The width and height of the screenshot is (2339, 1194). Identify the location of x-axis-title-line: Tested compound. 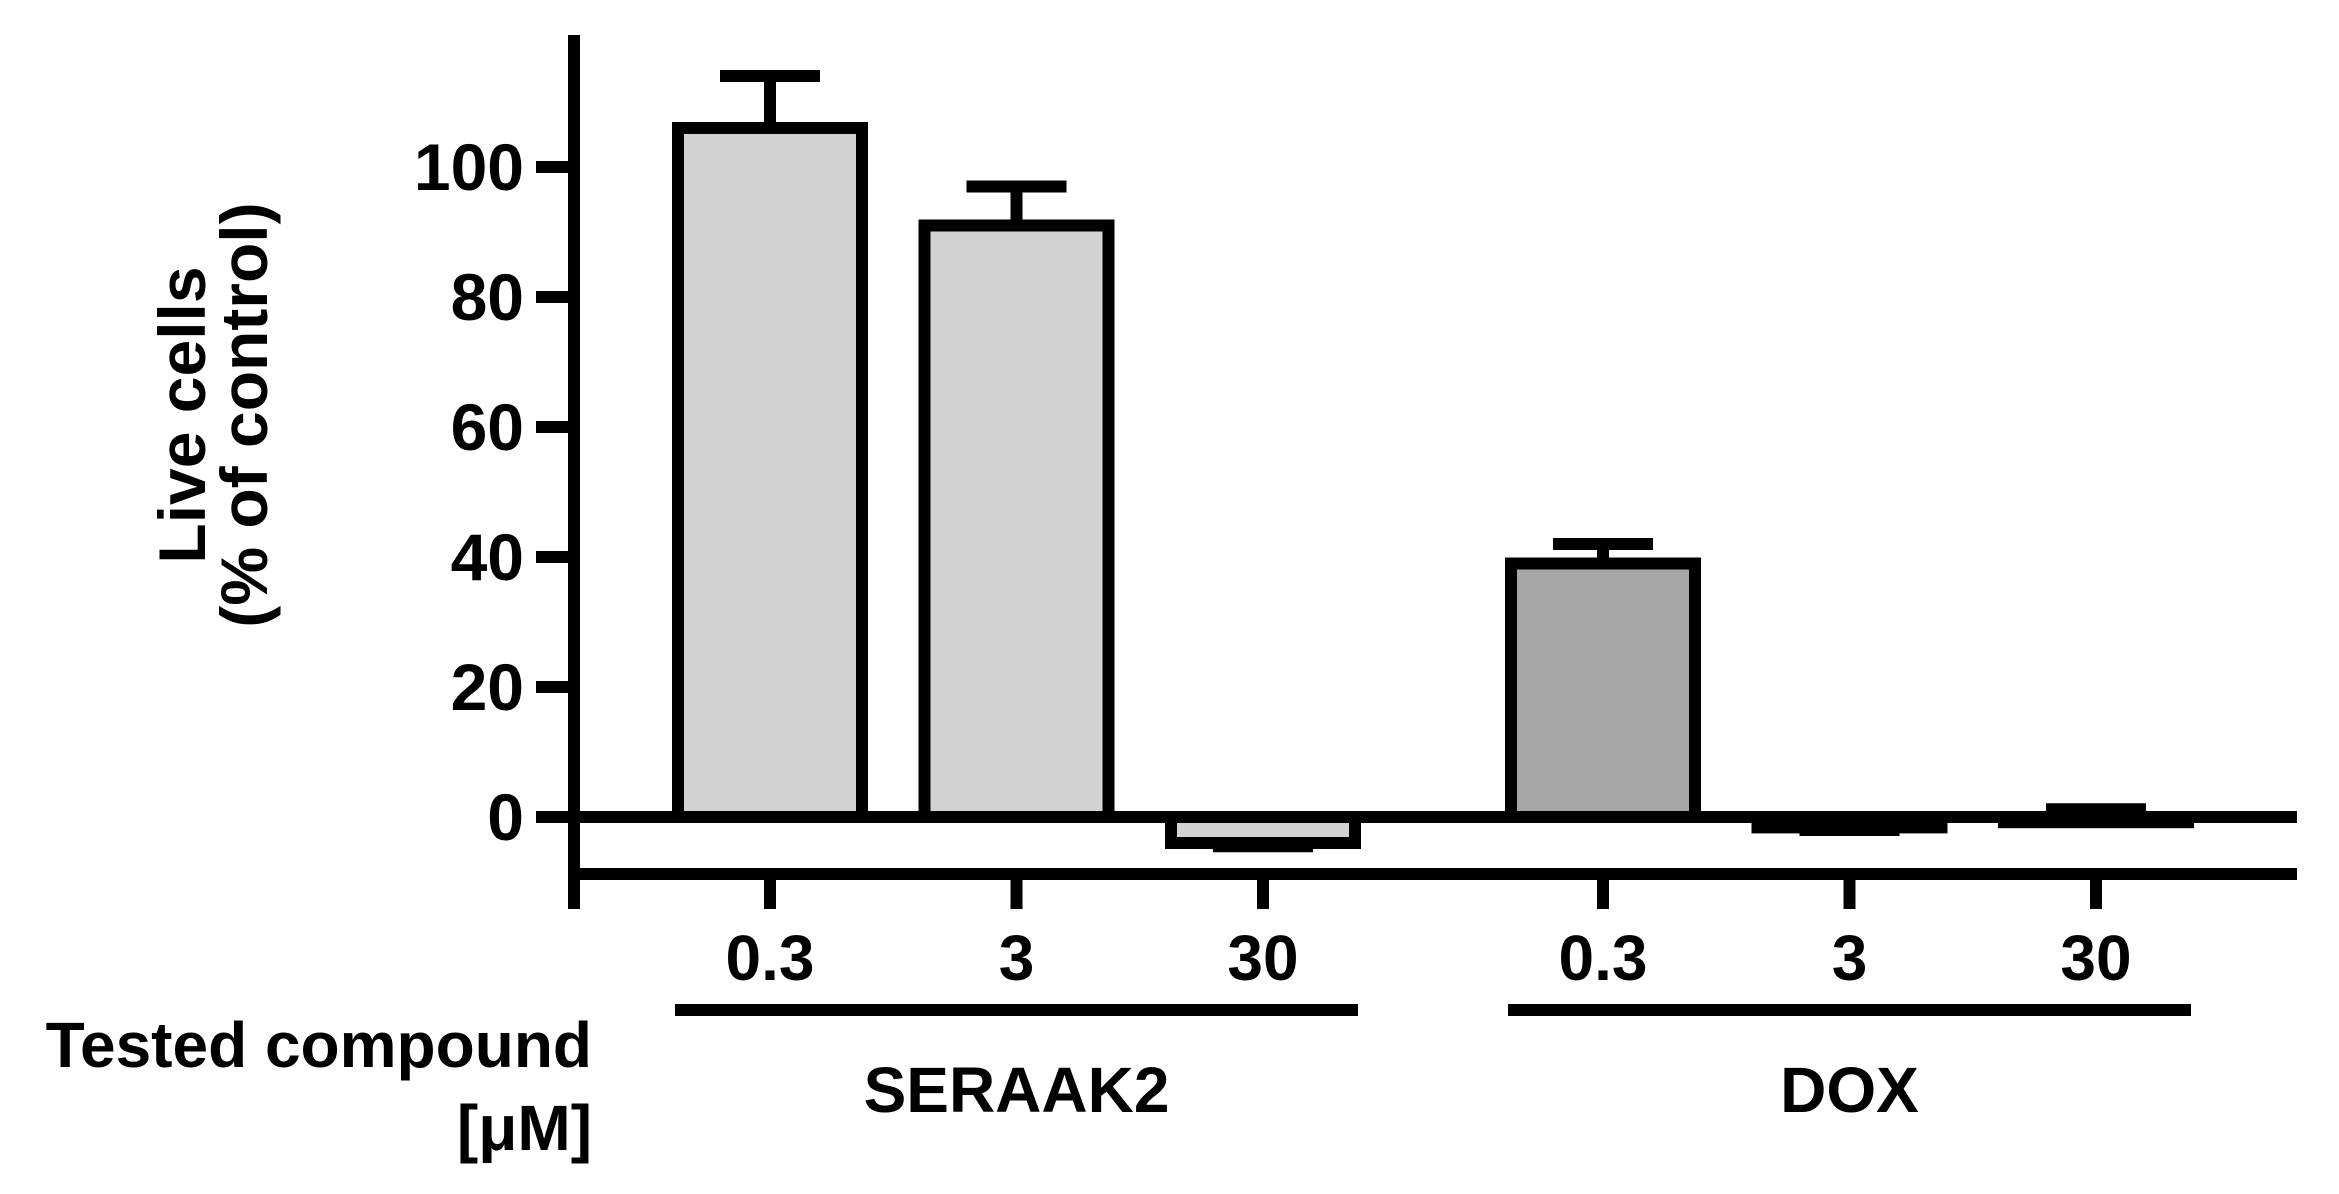
(319, 1045).